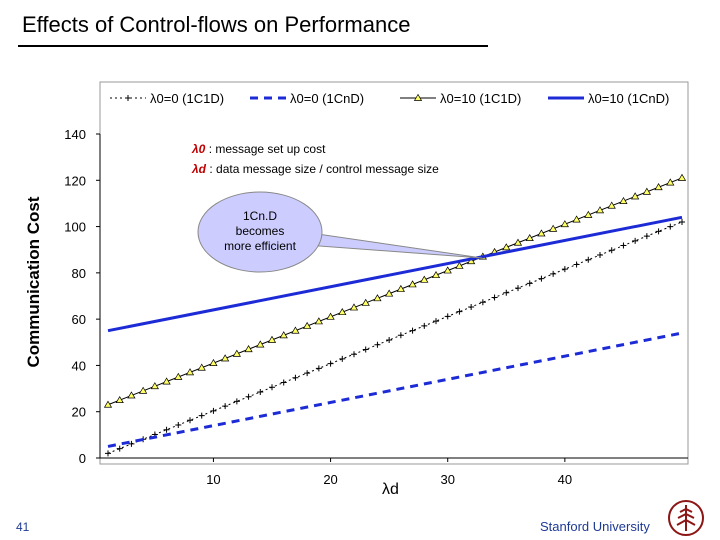 Image resolution: width=720 pixels, height=540 pixels. I want to click on callout-line-2: becomes, so click(260, 231).